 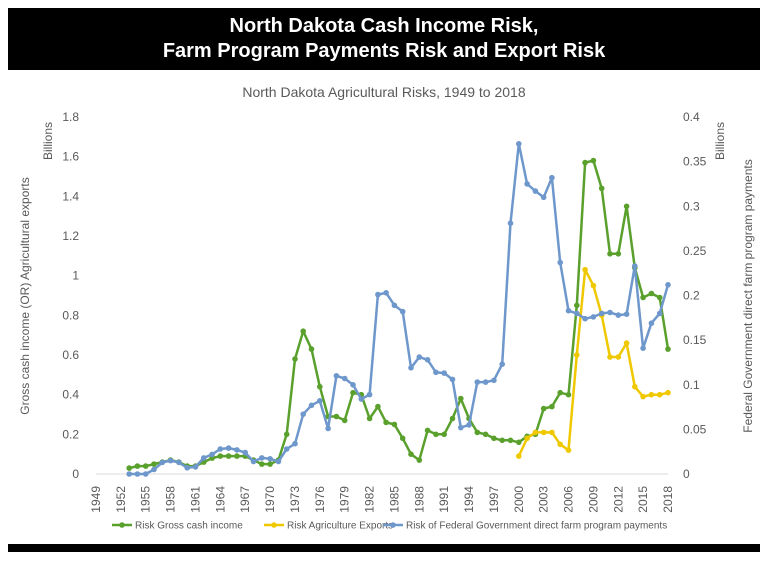 I want to click on right-tick-label: 0.25, so click(x=695, y=251).